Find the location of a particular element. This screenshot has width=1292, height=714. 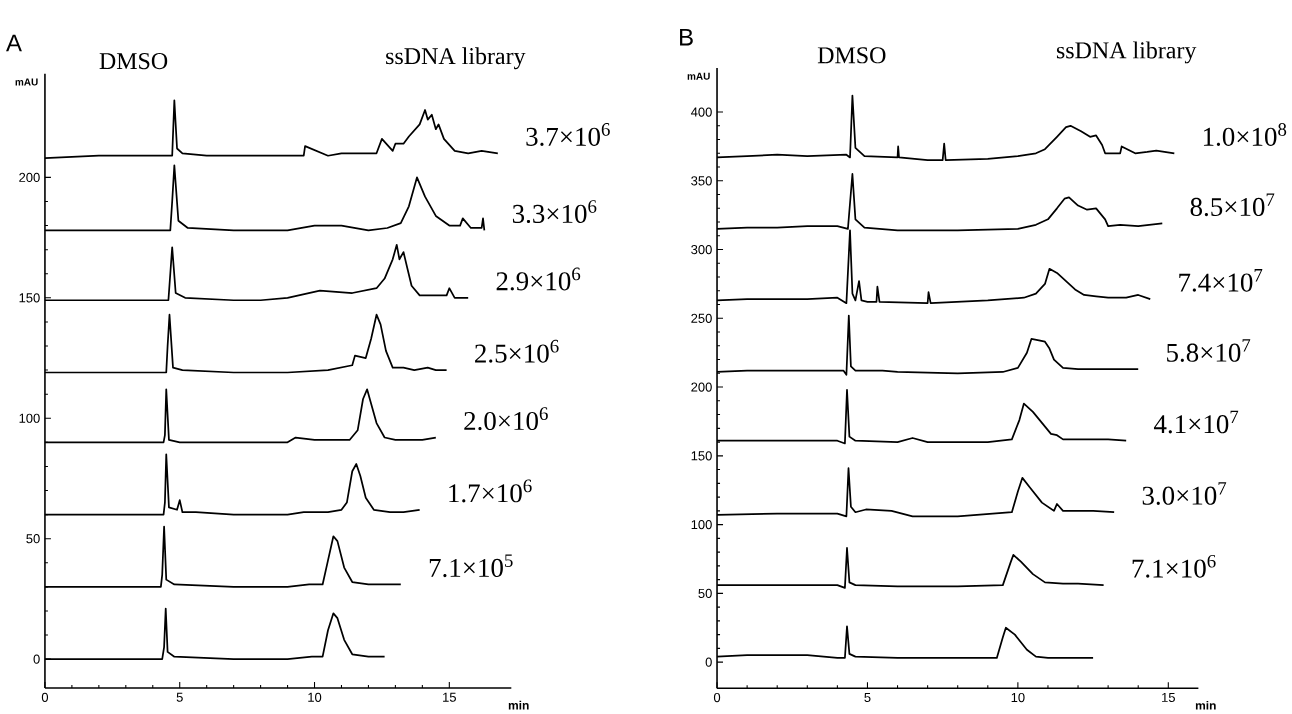

series-label: 7.1×10$^{5}$ is located at coordinates (471, 566).